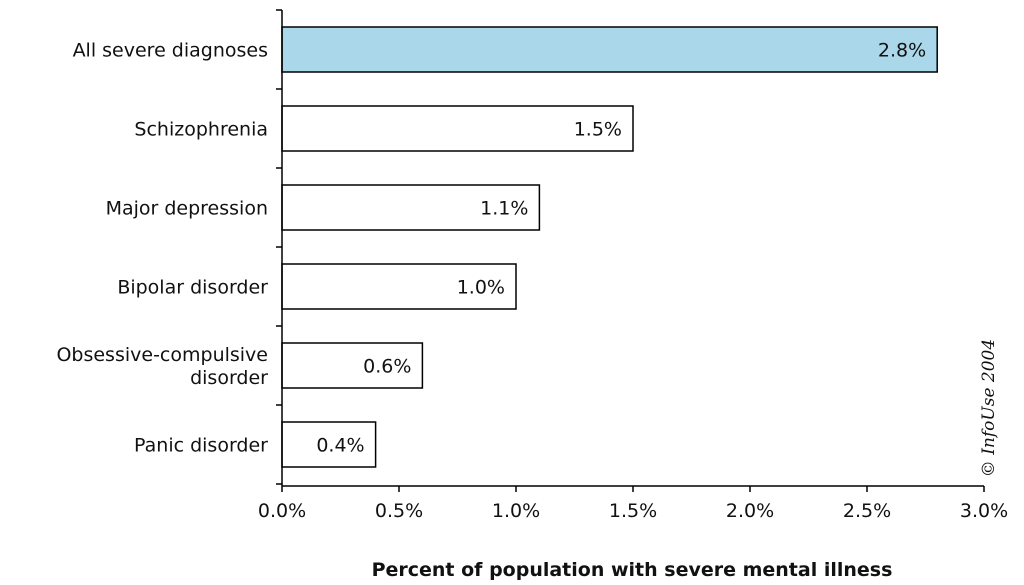 This screenshot has height=585, width=1024. I want to click on bar-value-label: 2.8%, so click(902, 51).